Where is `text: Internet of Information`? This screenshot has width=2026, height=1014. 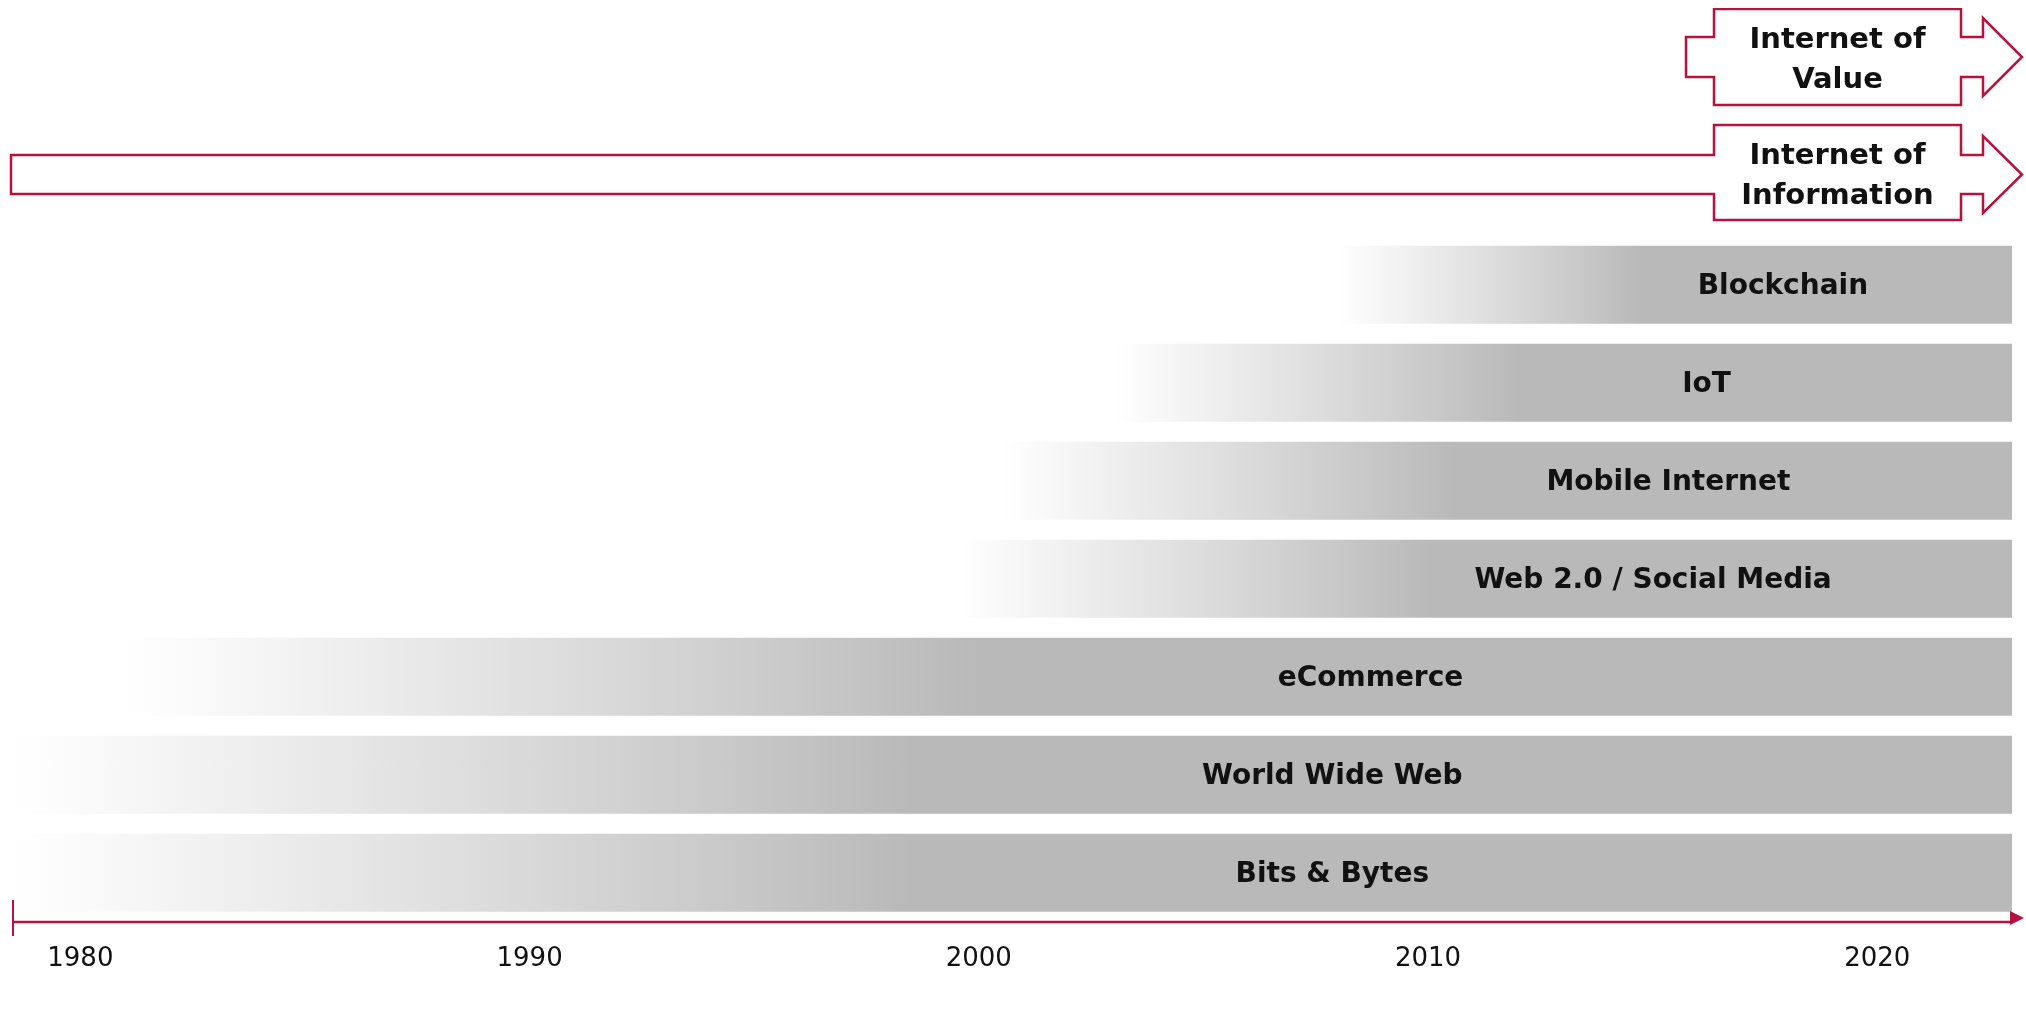
text: Internet of Information is located at coordinates (1837, 174).